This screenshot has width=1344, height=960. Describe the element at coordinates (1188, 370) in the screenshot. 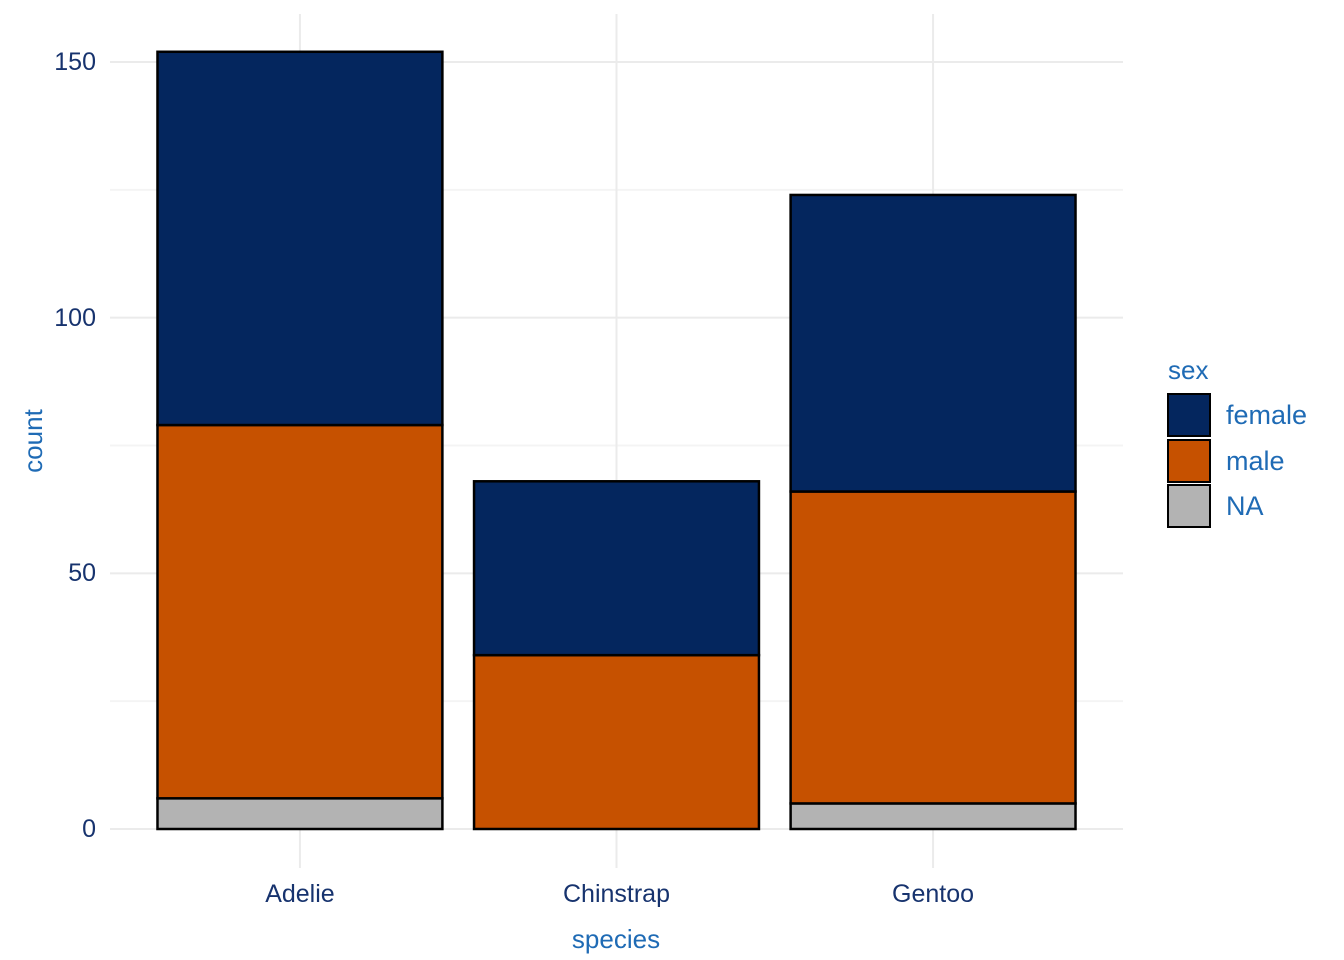

I see `legend-title: sex` at that location.